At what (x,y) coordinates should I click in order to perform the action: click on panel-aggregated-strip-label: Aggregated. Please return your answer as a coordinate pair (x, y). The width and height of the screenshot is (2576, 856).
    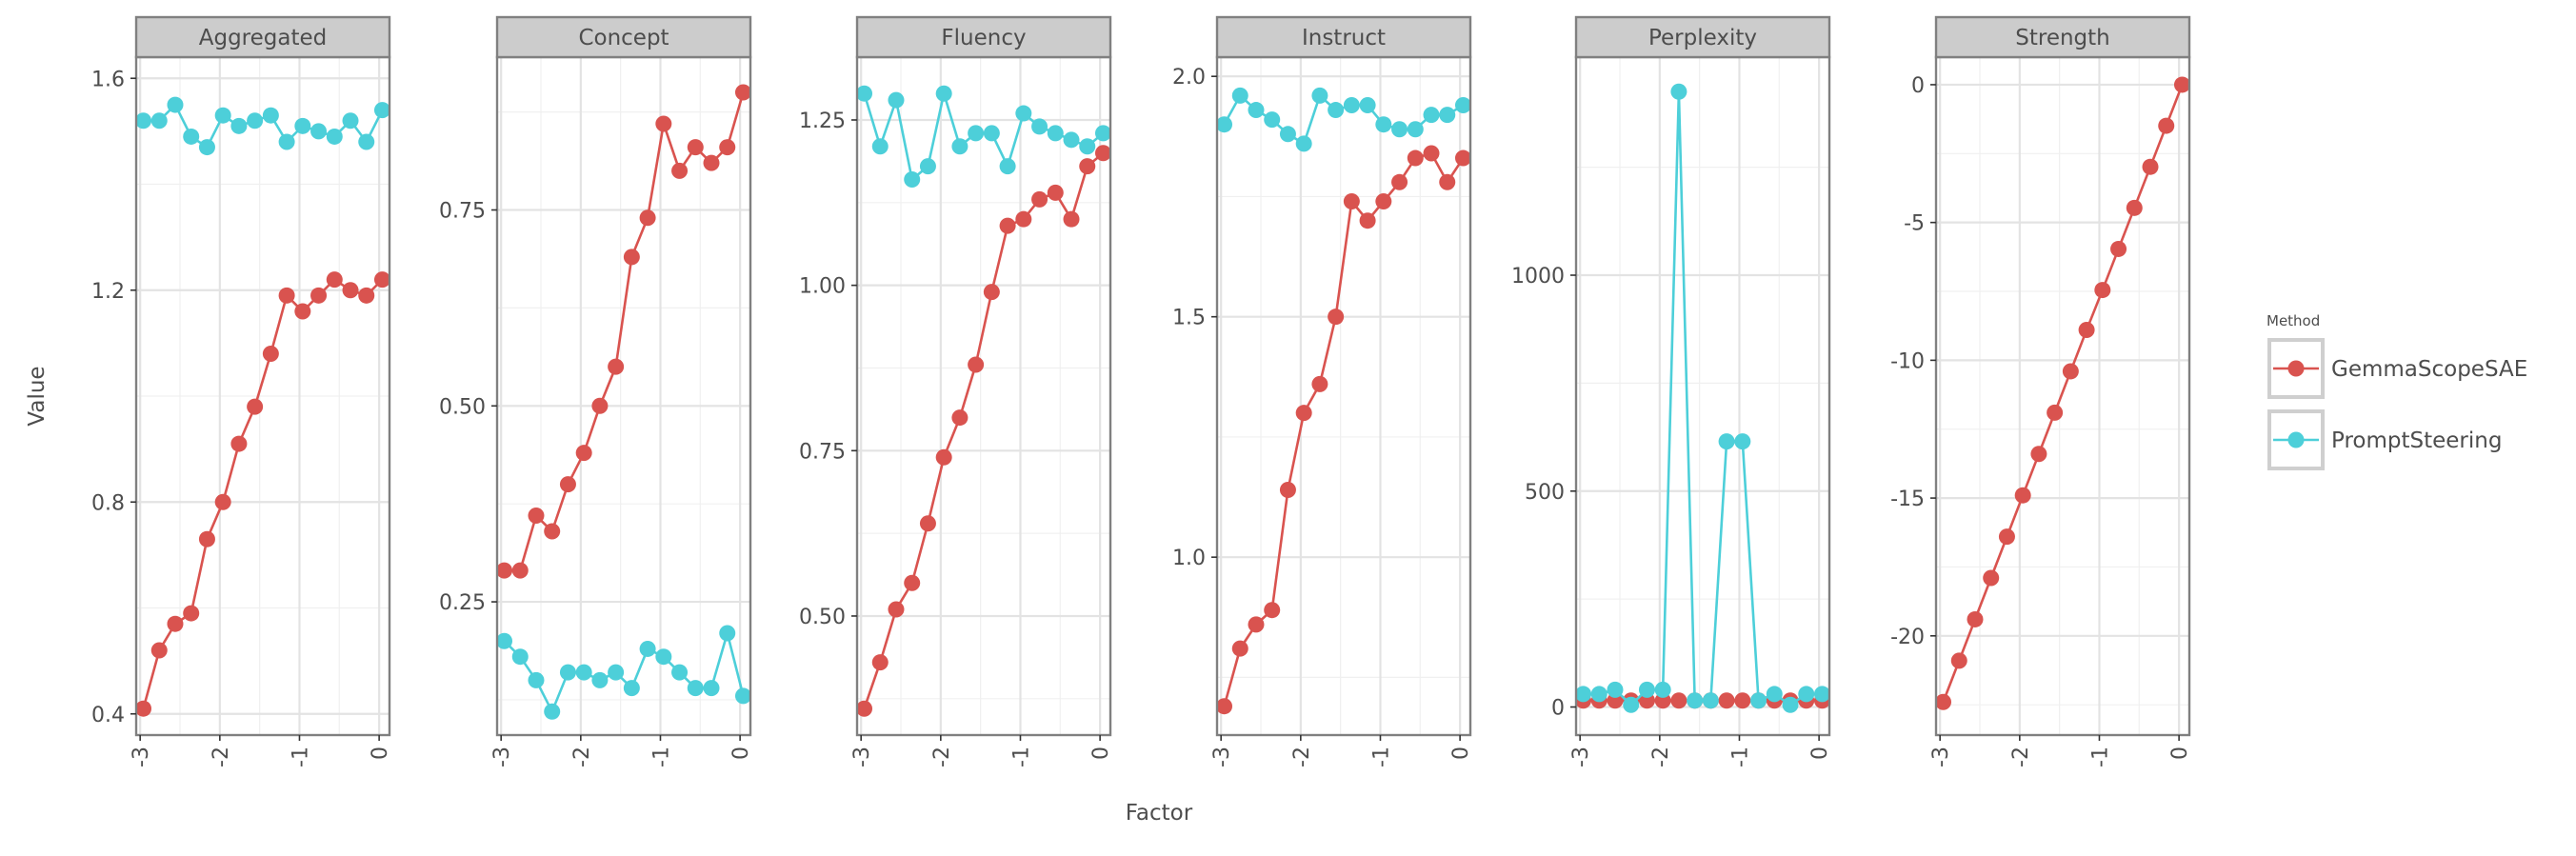
    Looking at the image, I should click on (263, 38).